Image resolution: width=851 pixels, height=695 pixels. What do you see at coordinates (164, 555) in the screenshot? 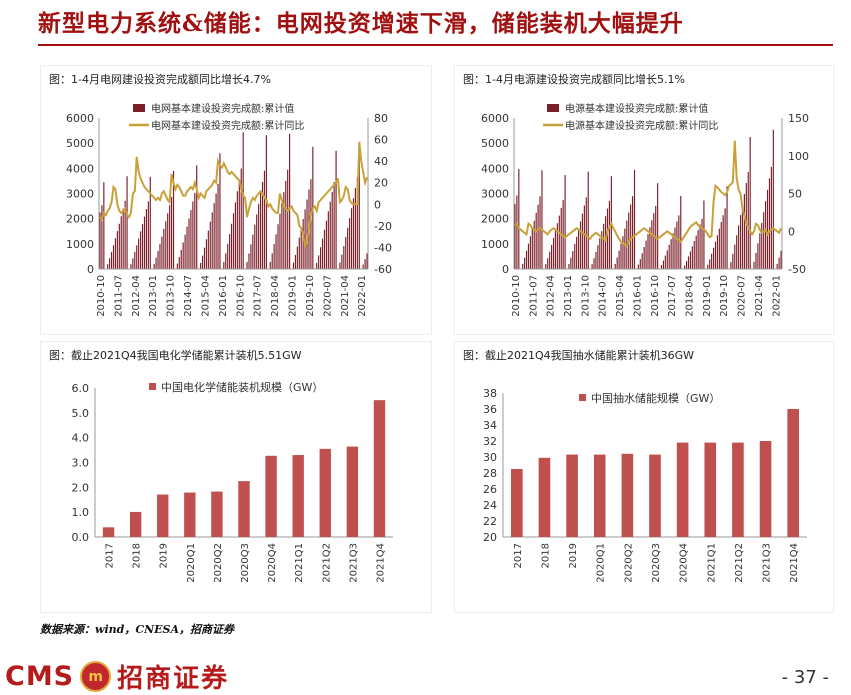
I see `x-tick-label: 2019` at bounding box center [164, 555].